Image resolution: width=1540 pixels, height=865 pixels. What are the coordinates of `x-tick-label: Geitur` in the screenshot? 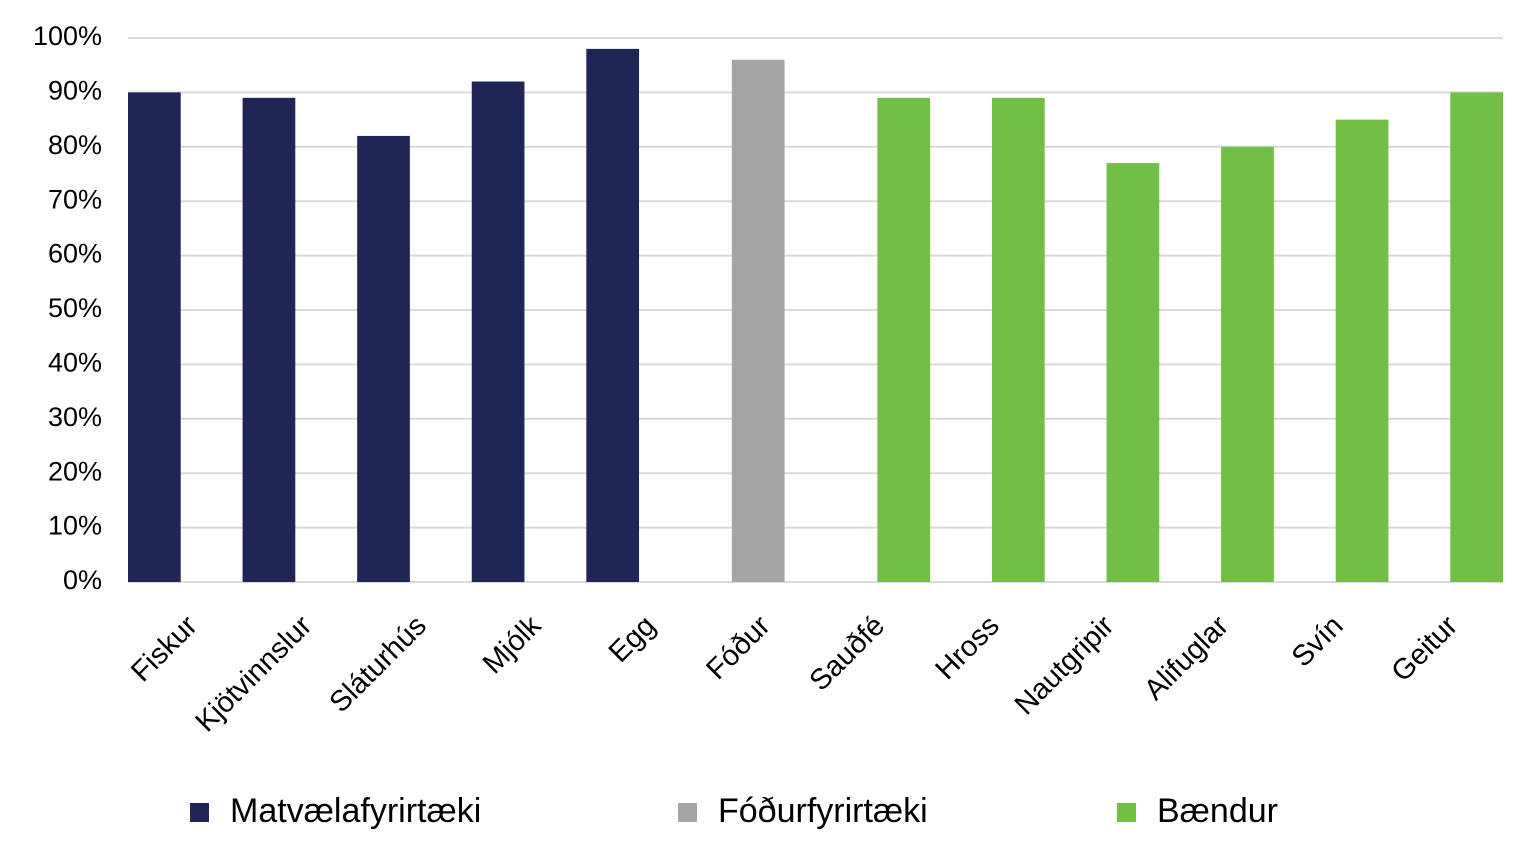 It's located at (1425, 649).